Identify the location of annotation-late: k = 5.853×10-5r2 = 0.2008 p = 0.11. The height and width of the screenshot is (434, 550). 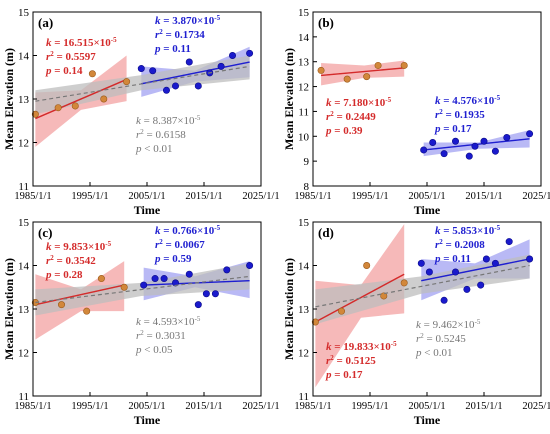
(467, 244).